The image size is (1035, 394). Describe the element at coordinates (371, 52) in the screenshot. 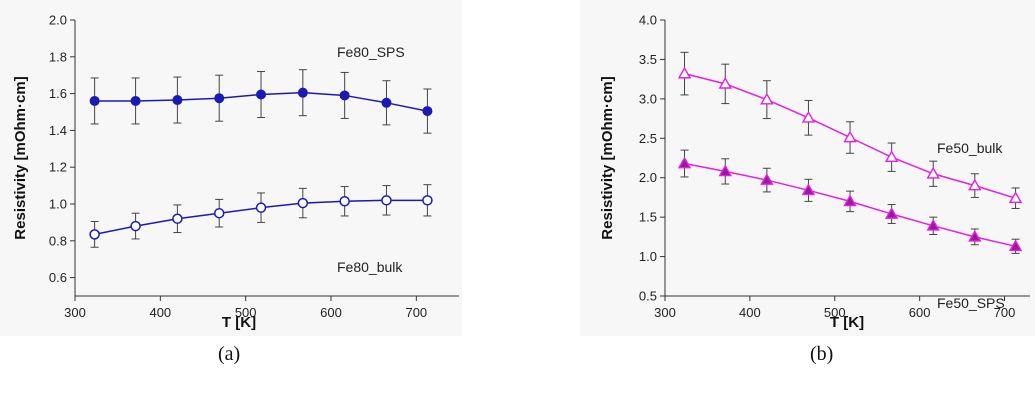

I see `series-label-fe80-sps: Fe80_SPS` at that location.